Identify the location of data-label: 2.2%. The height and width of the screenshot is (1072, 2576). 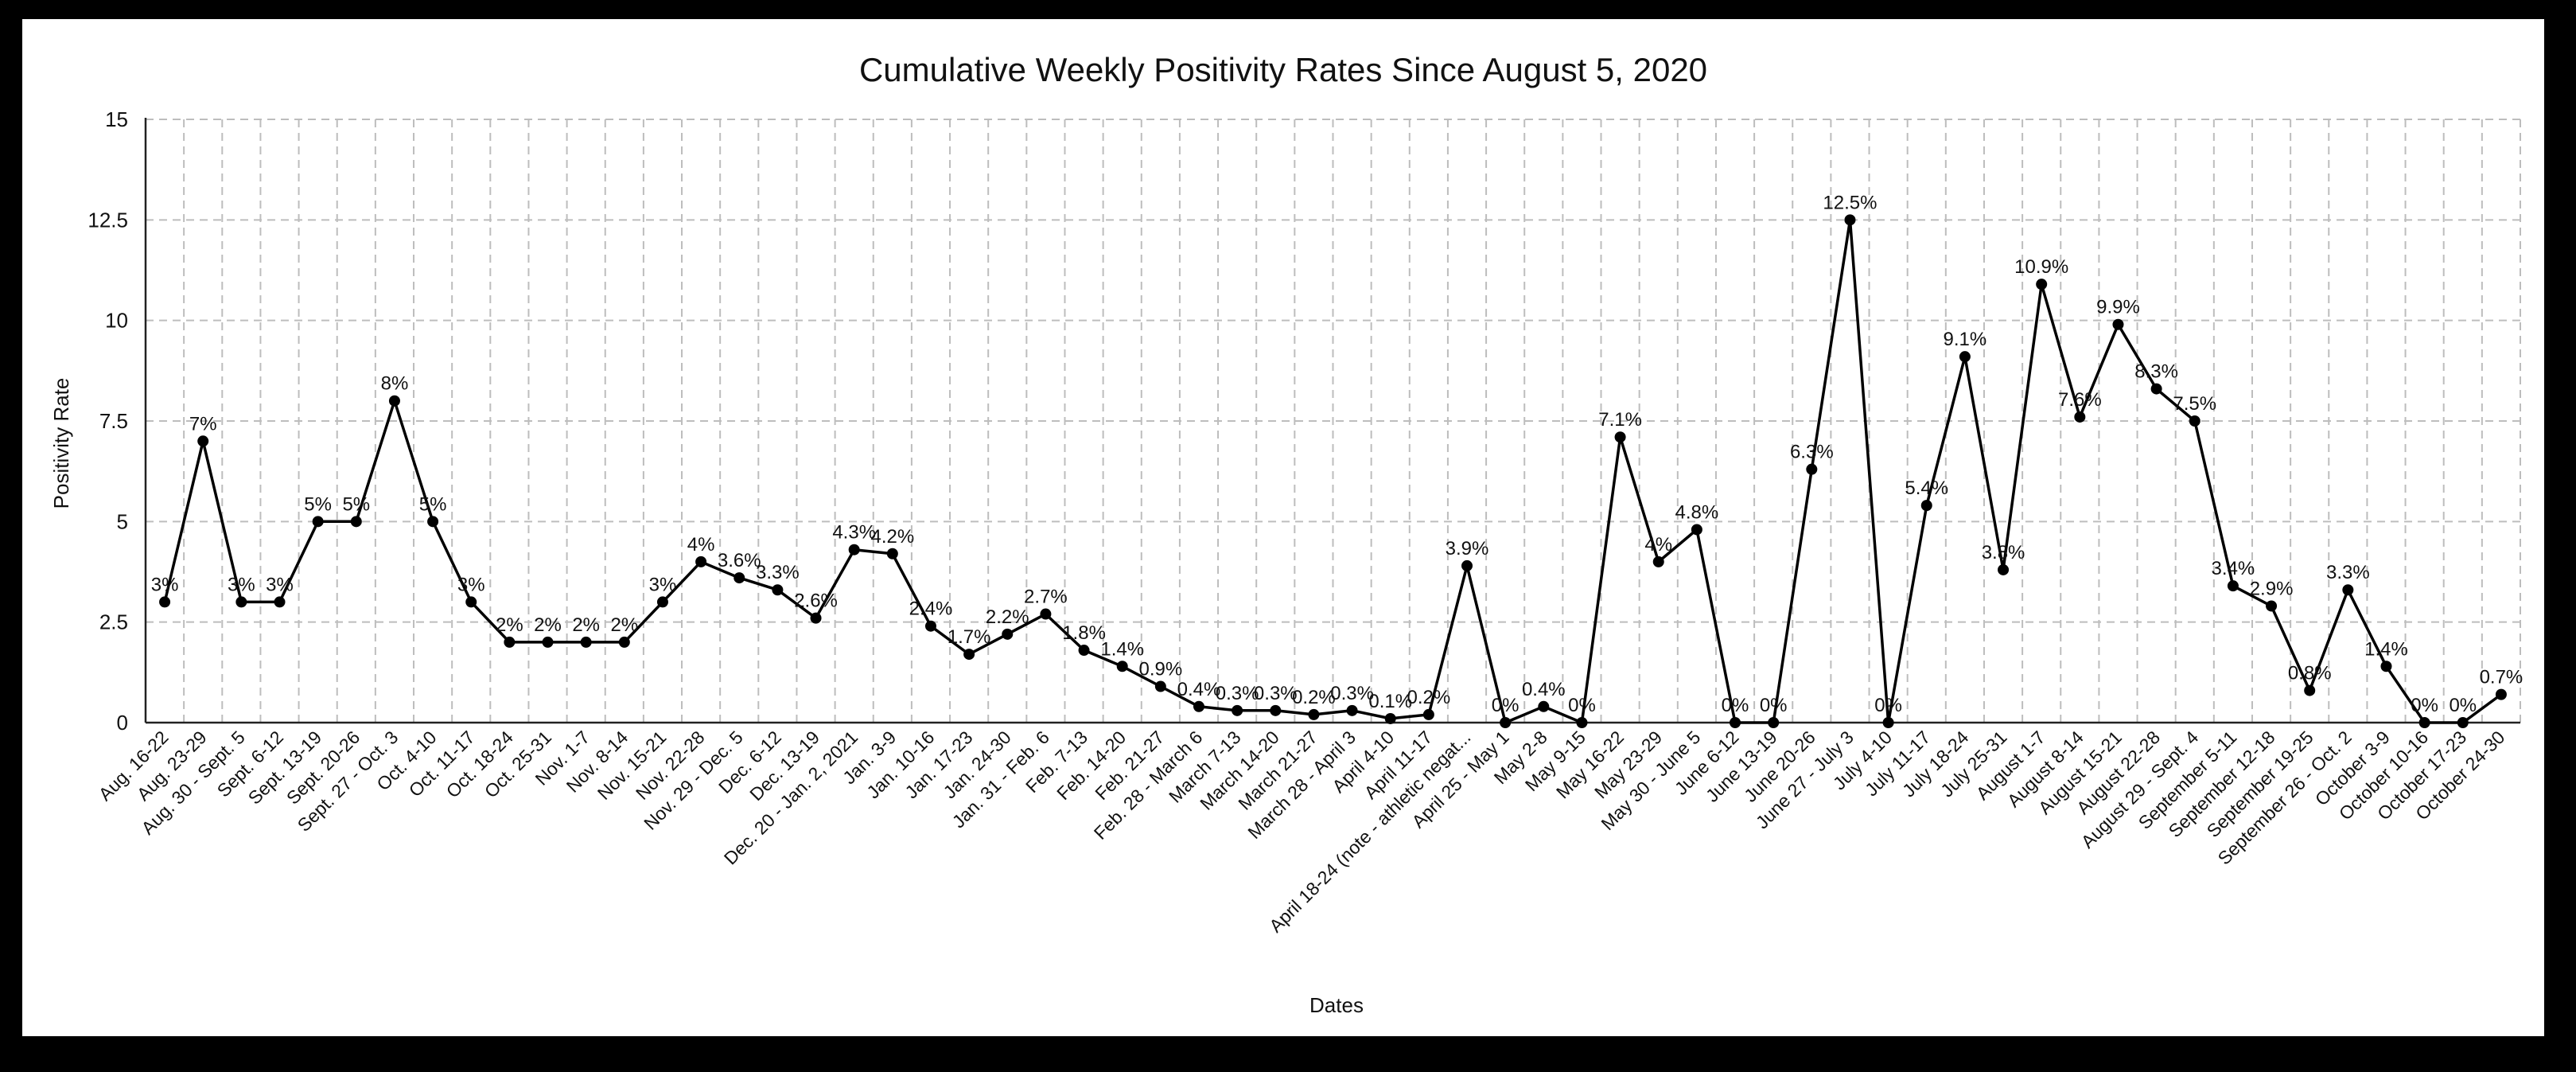
(1008, 617).